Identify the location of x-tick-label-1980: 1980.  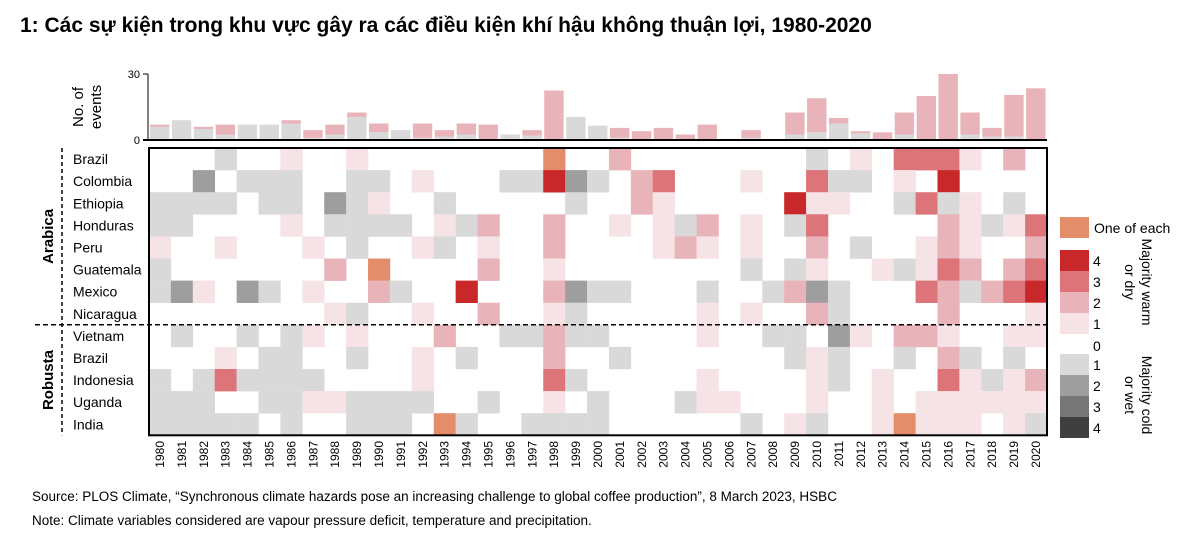
(160, 454).